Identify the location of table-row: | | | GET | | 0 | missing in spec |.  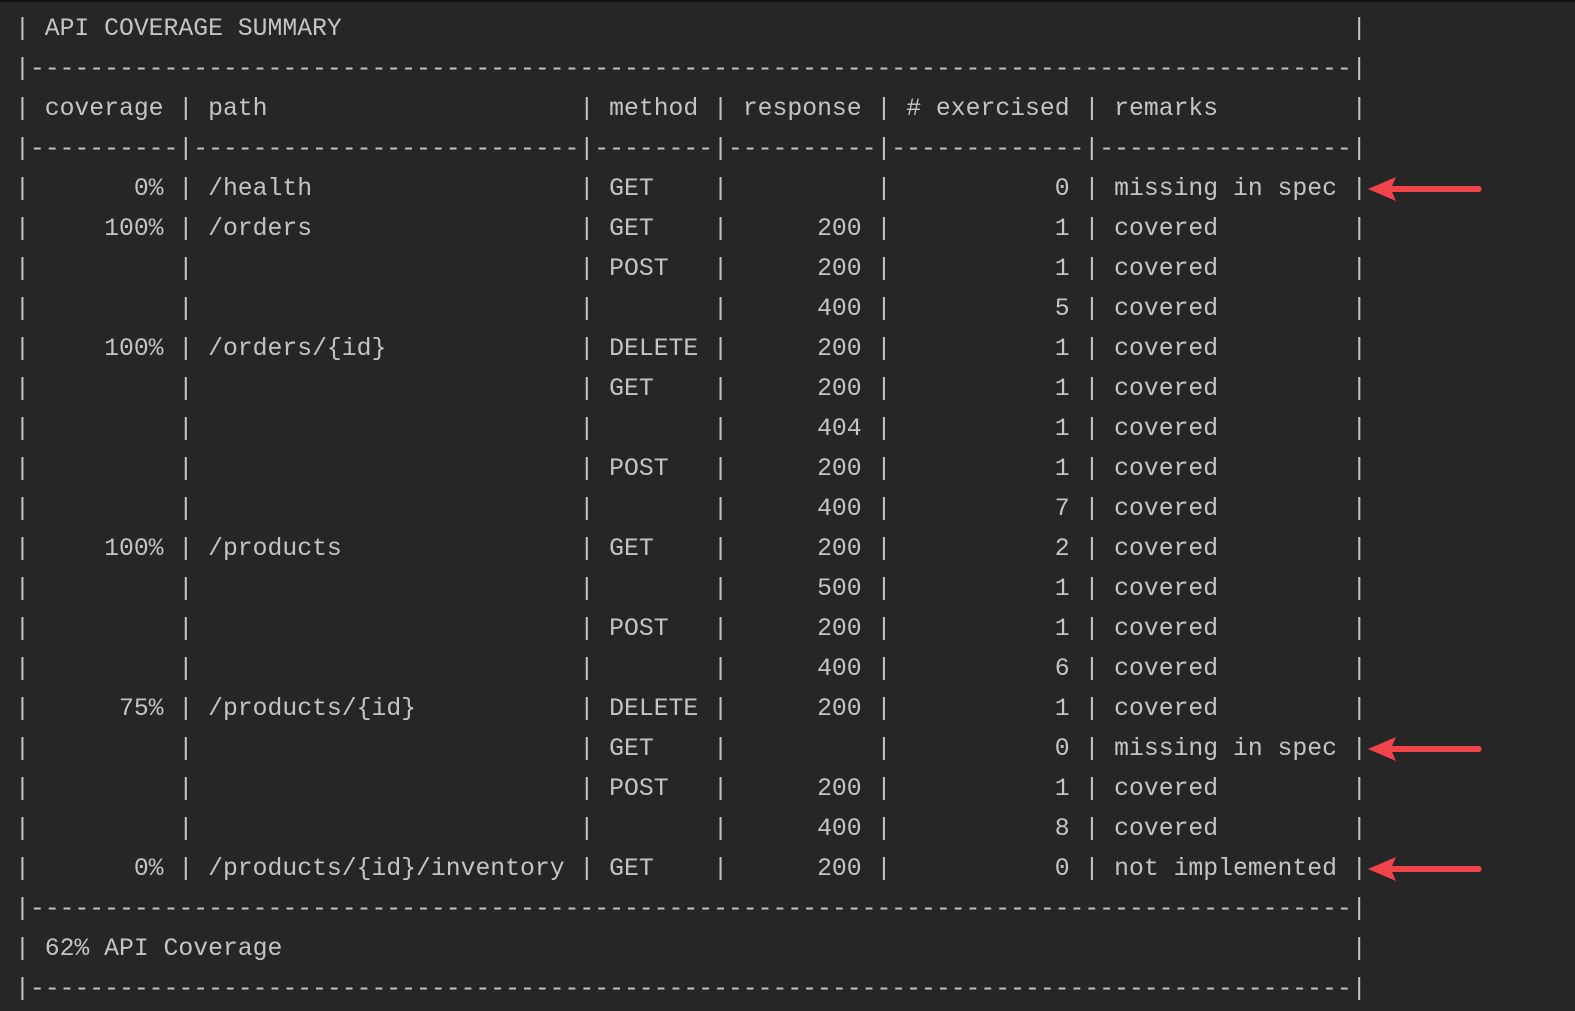
(691, 749).